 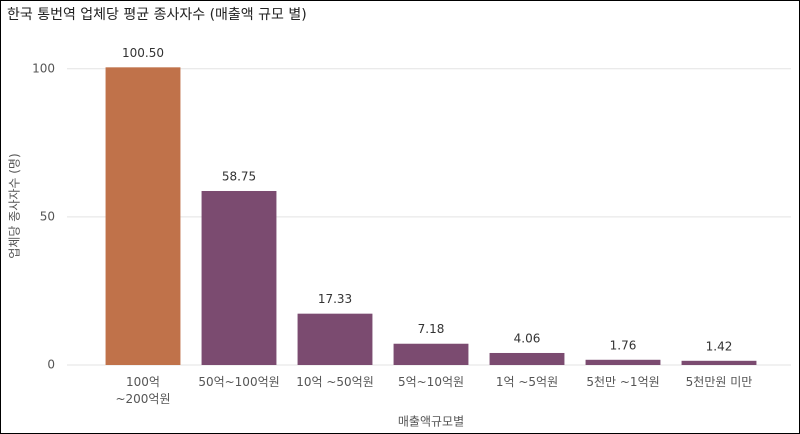 I want to click on x-tick-label: 5천만원 미만, so click(x=719, y=382).